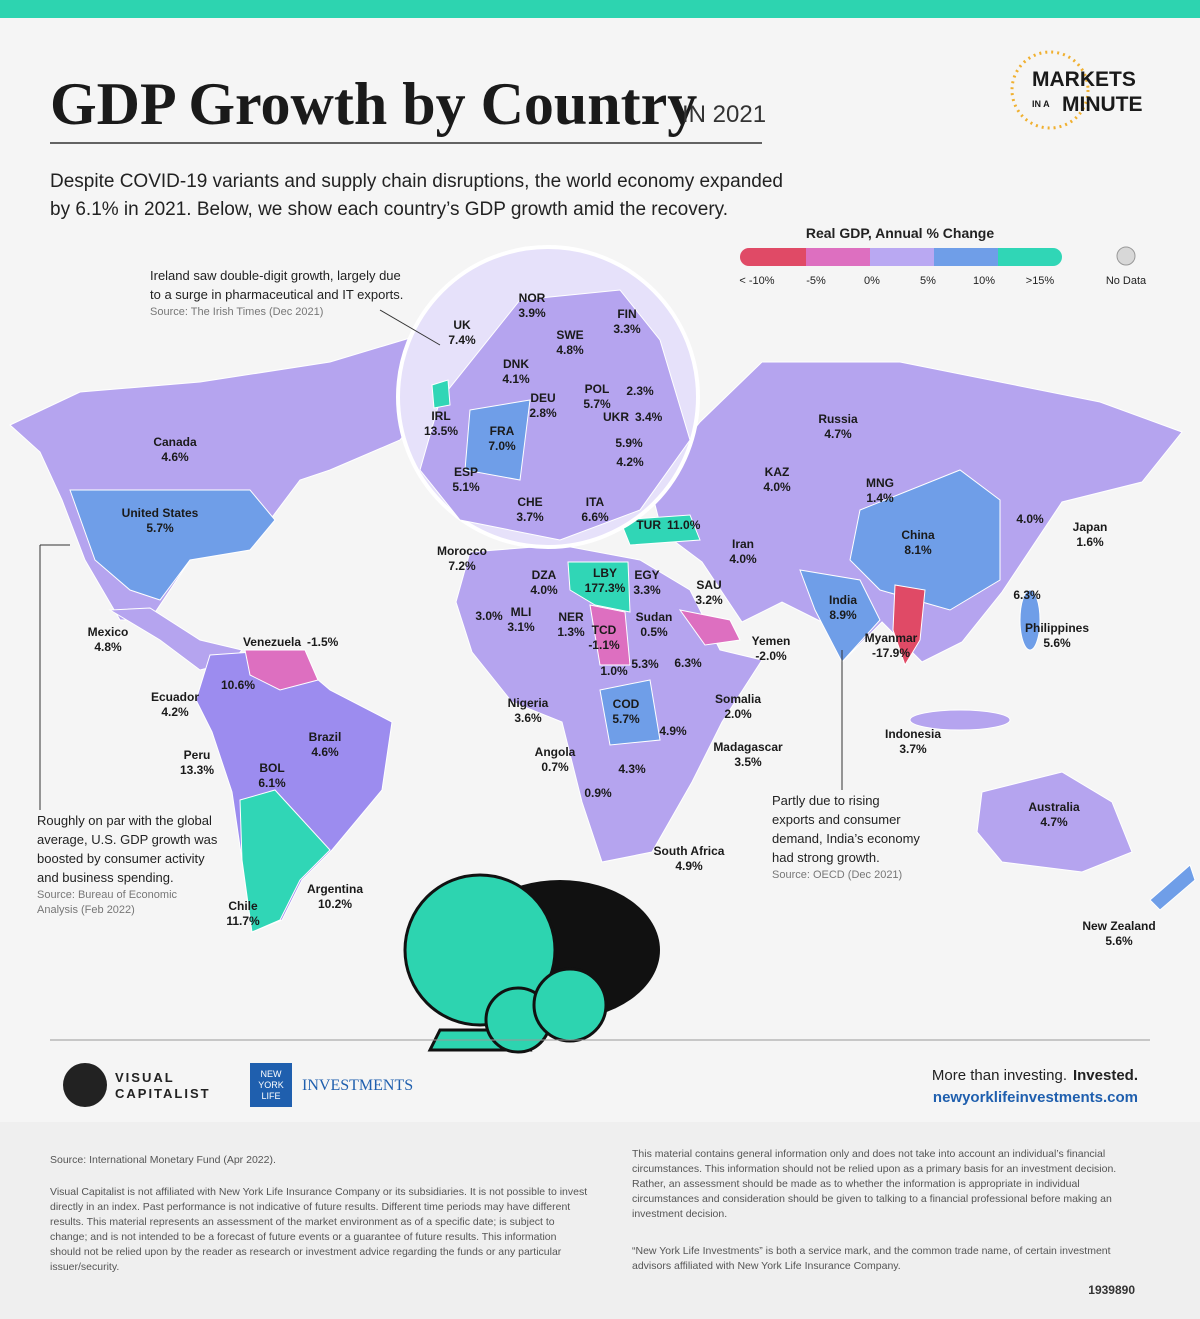 Image resolution: width=1200 pixels, height=1319 pixels. I want to click on legend-label: -5%, so click(816, 281).